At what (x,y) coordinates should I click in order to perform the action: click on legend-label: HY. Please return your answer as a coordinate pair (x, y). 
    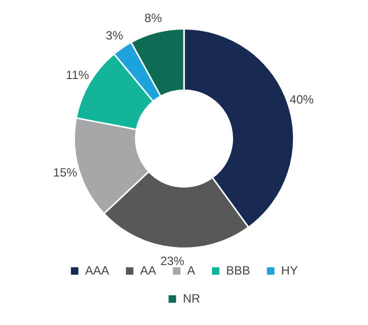
    Looking at the image, I should click on (289, 270).